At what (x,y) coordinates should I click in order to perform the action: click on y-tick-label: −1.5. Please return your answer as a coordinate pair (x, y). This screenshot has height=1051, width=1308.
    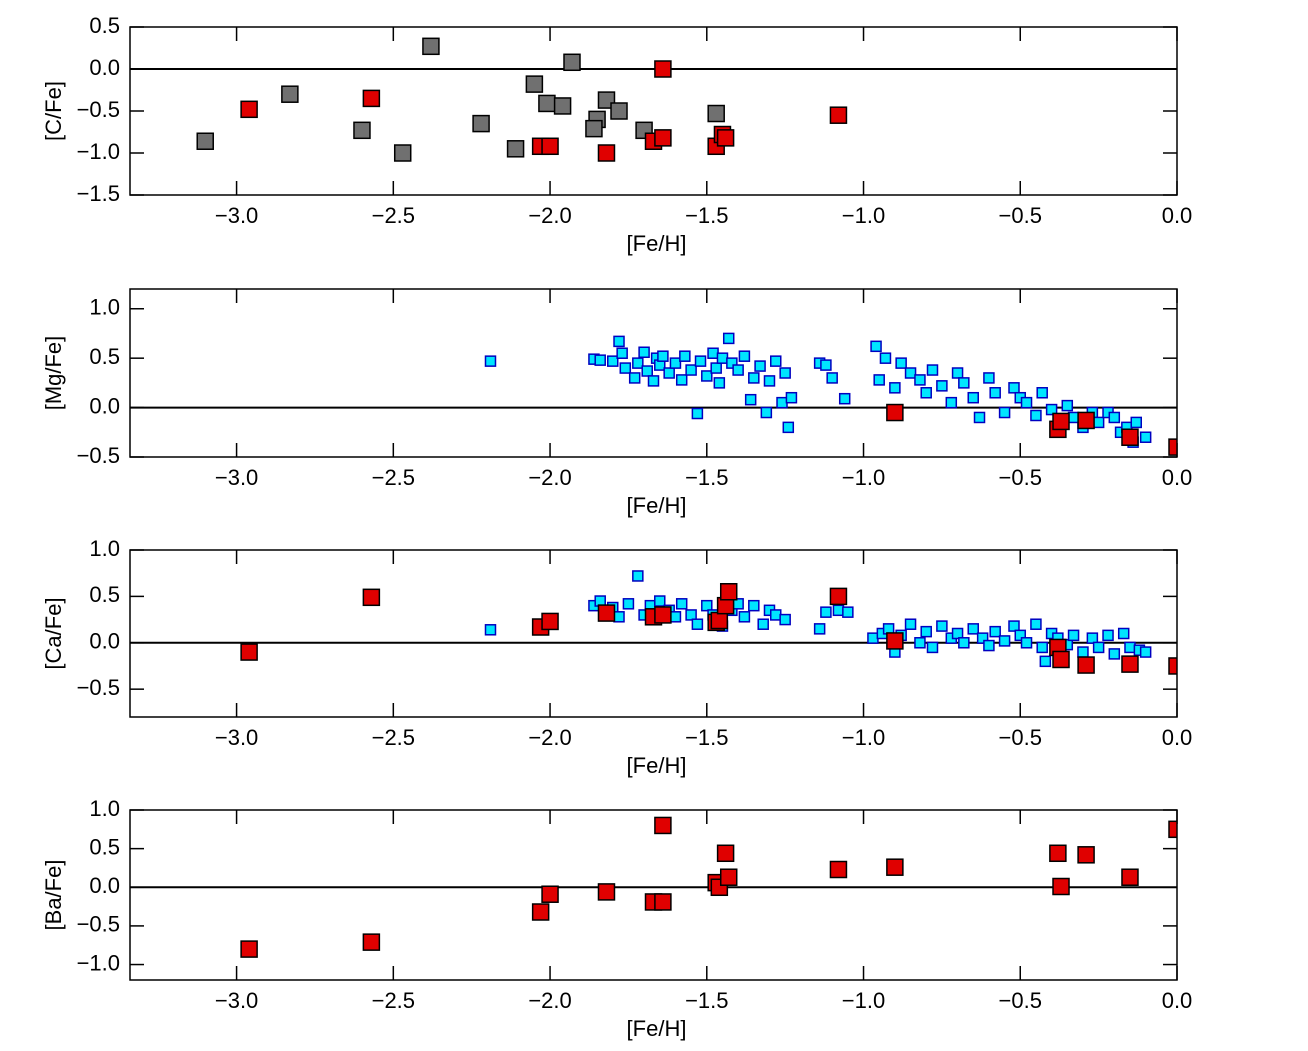
    Looking at the image, I should click on (98, 193).